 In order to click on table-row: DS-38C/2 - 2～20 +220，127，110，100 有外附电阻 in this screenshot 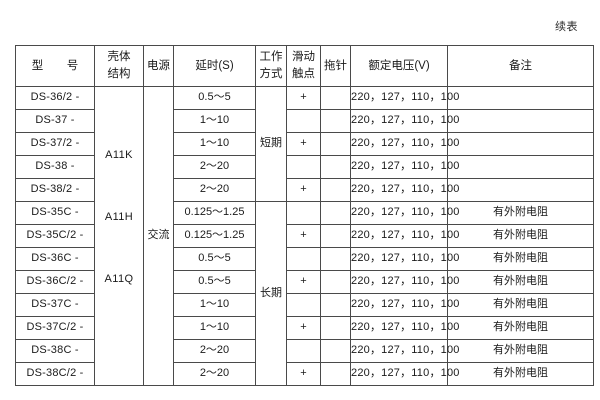, I will do `click(304, 374)`.